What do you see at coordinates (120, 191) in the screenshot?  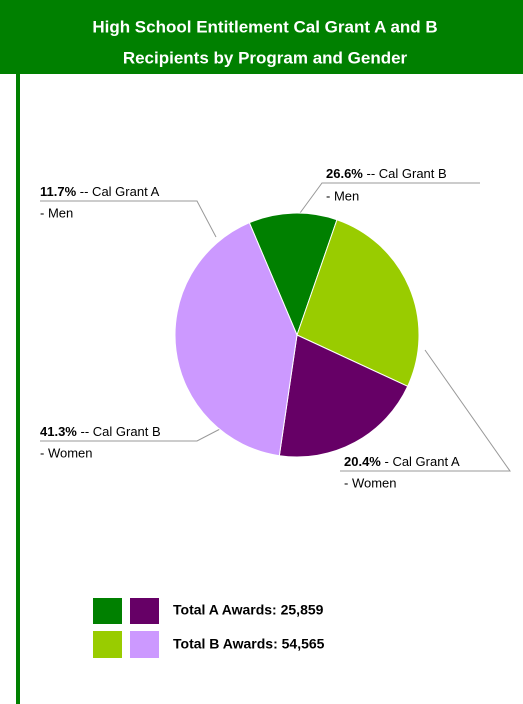 I see `label-text: -- Cal Grant A` at bounding box center [120, 191].